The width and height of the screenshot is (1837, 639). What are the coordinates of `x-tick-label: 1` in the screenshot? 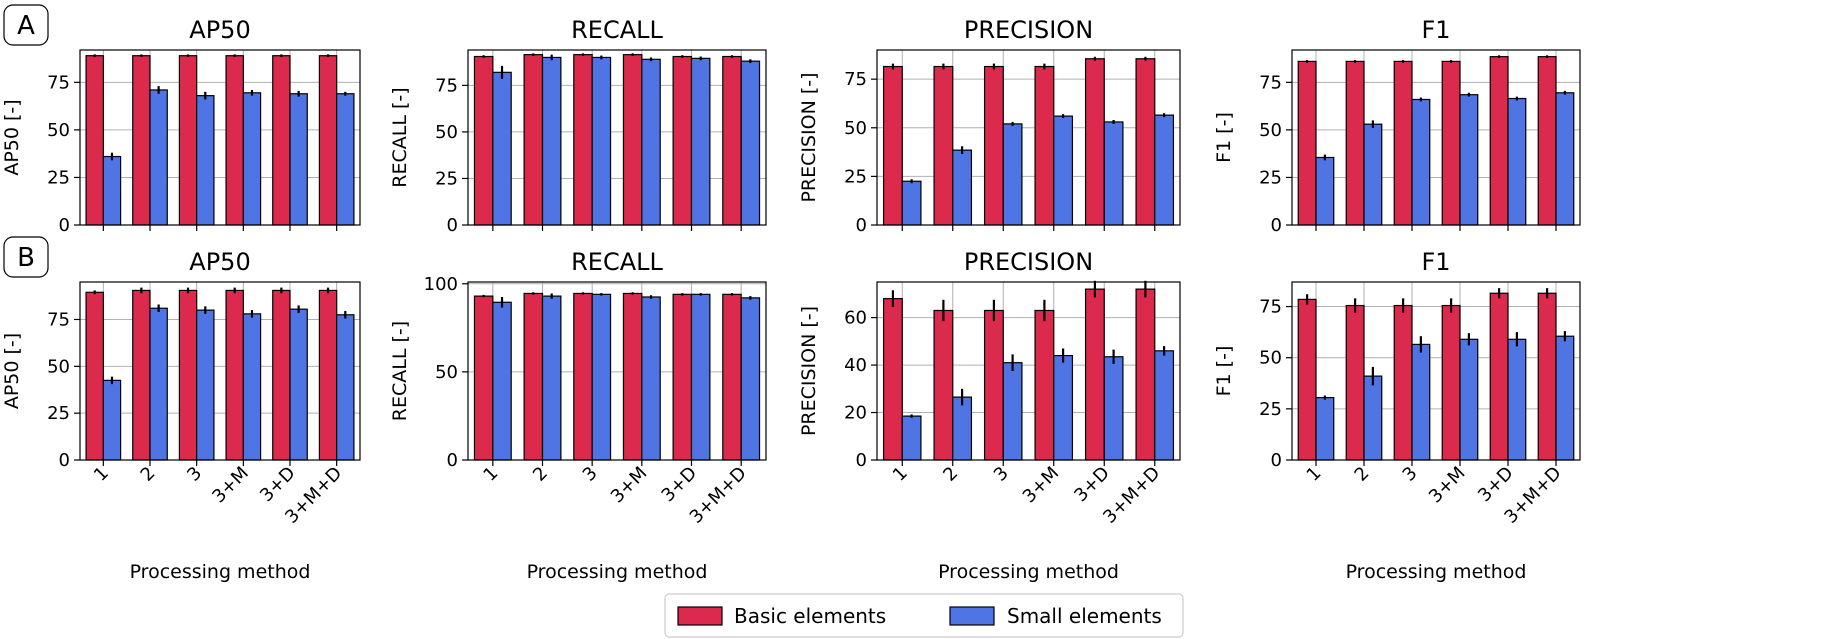 It's located at (101, 474).